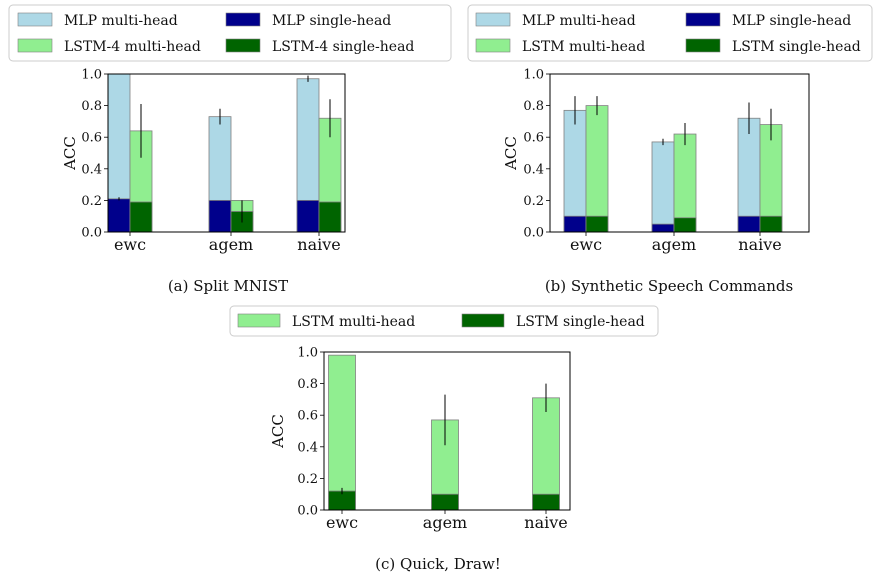  What do you see at coordinates (749, 175) in the screenshot?
I see `bar-mlp-multi-naive` at bounding box center [749, 175].